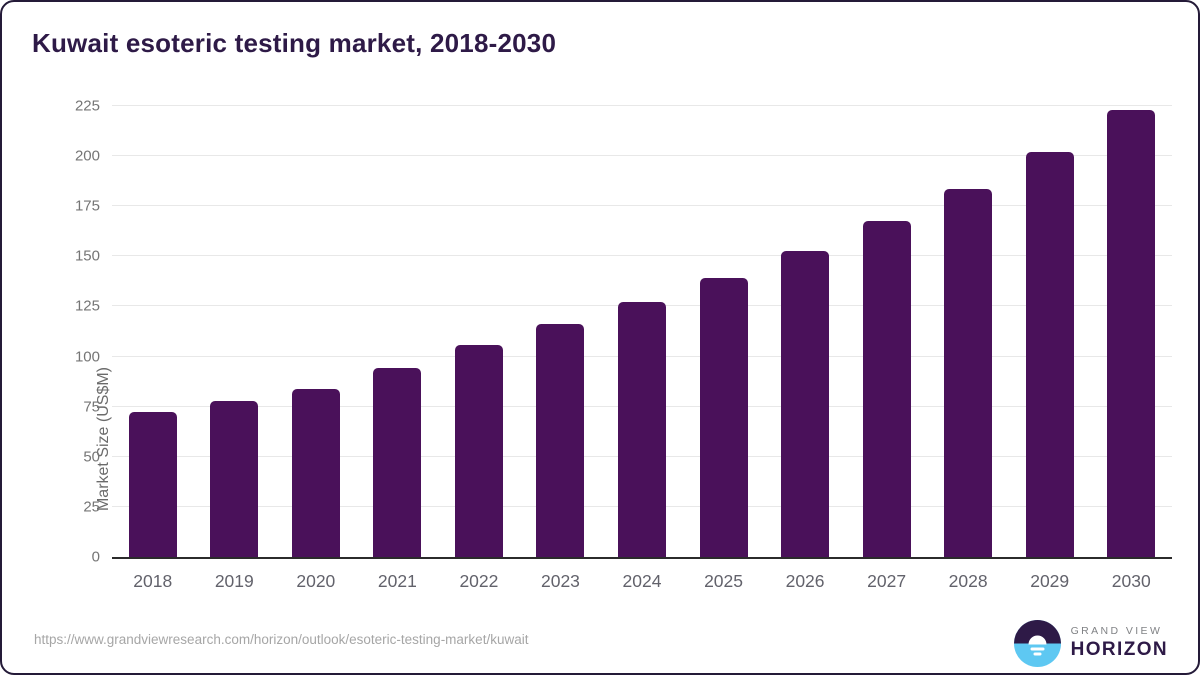 Image resolution: width=1200 pixels, height=675 pixels. I want to click on x-tick-label-2028: 2028, so click(968, 581).